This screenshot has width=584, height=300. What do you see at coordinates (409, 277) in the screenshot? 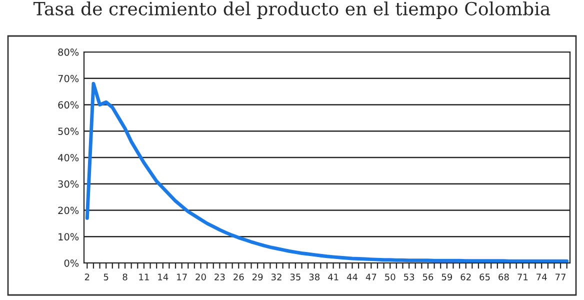
I see `x-tick-label: 53` at bounding box center [409, 277].